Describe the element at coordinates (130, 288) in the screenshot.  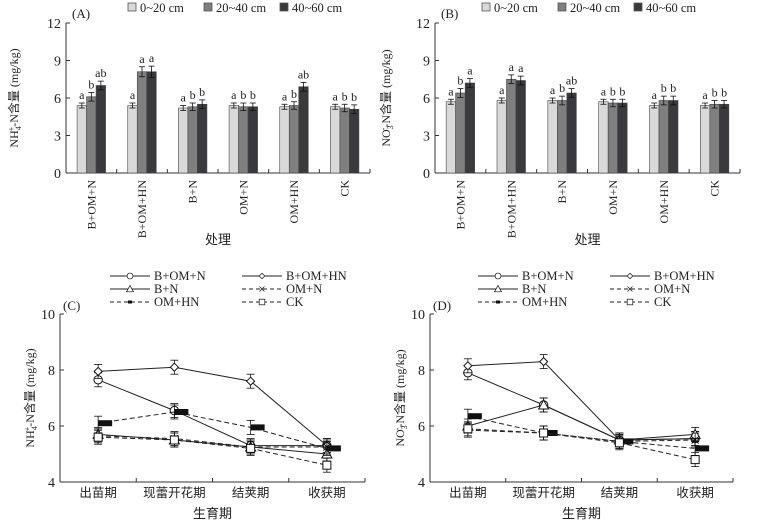
I see `marker-triangle` at that location.